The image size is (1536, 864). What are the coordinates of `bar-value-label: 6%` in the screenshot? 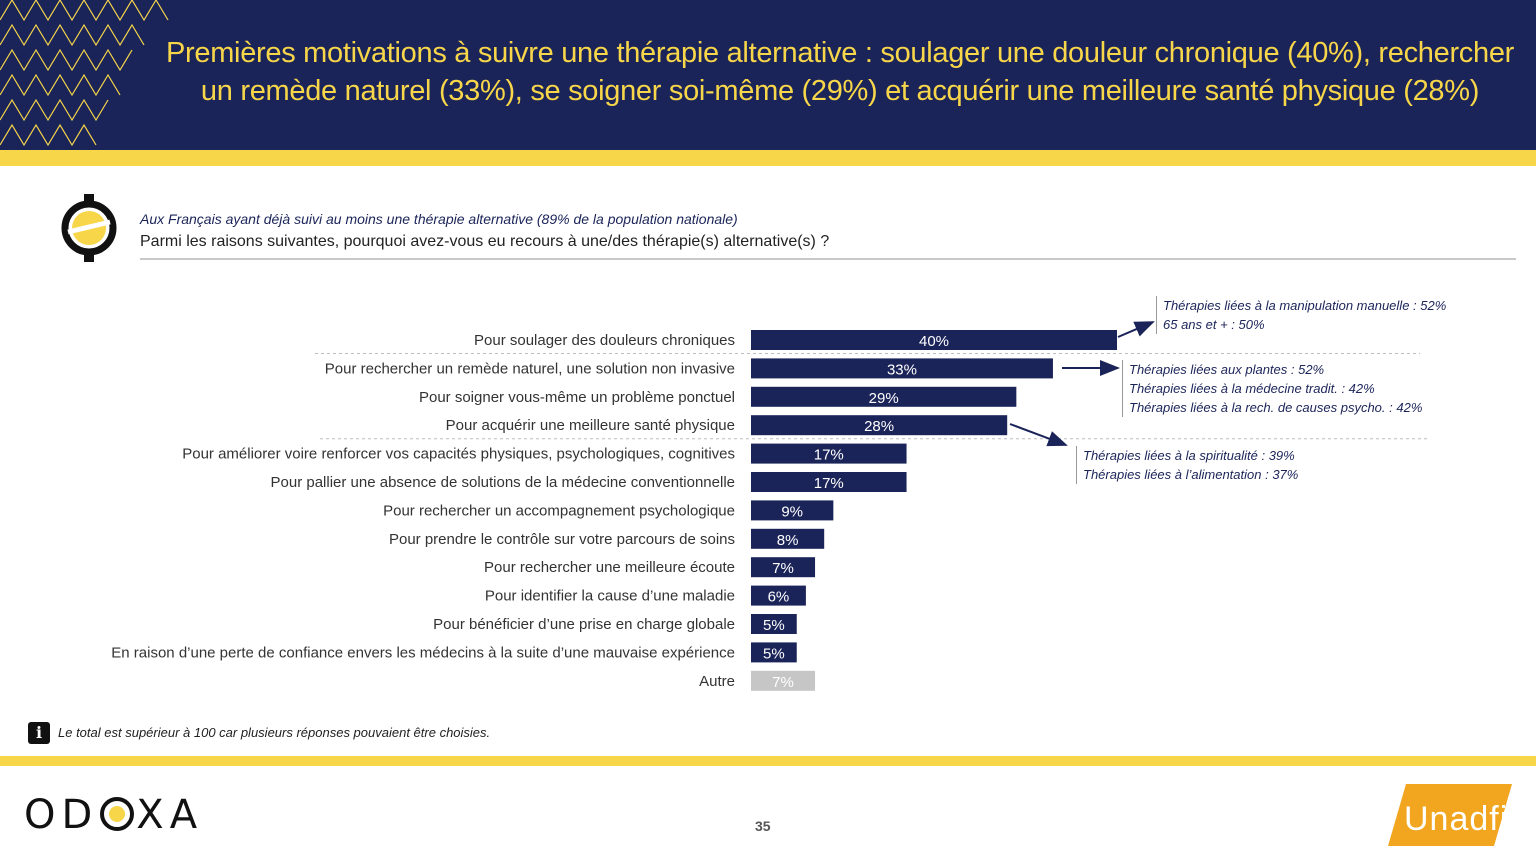 It's located at (779, 597).